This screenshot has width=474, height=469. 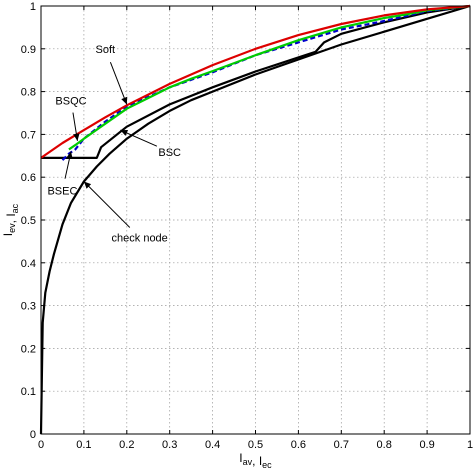 What do you see at coordinates (28, 307) in the screenshot?
I see `y-tick-label: 0.3` at bounding box center [28, 307].